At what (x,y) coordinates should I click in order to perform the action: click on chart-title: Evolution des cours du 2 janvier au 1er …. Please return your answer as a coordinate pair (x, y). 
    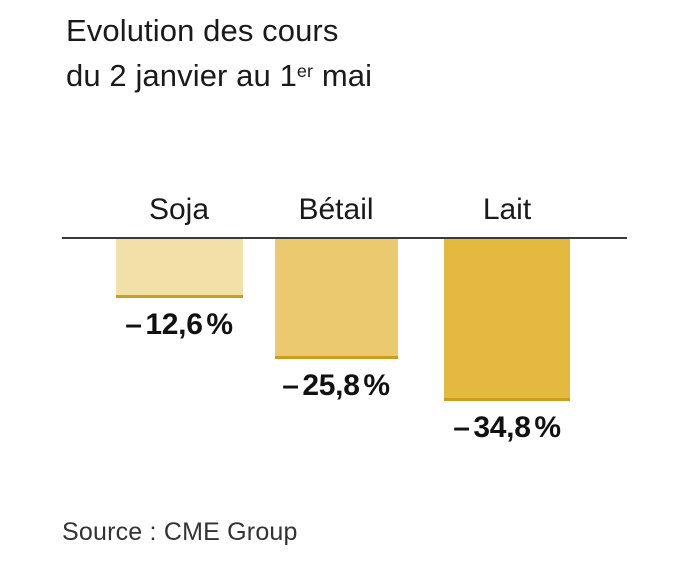
    Looking at the image, I should click on (219, 55).